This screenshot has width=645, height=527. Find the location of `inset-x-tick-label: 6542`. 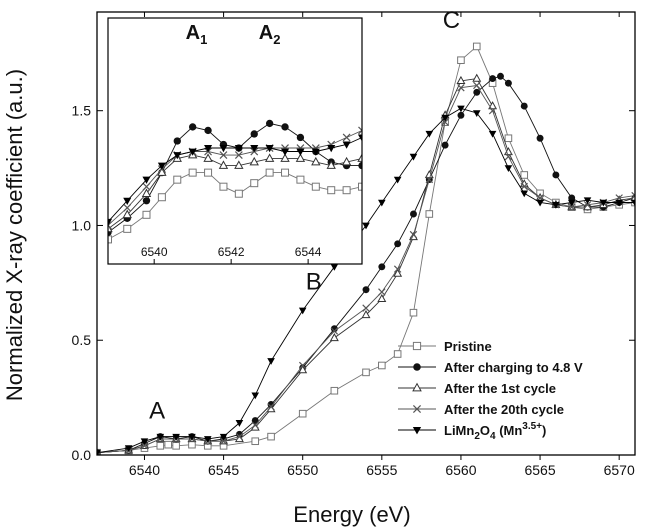

inset-x-tick-label: 6542 is located at coordinates (231, 252).